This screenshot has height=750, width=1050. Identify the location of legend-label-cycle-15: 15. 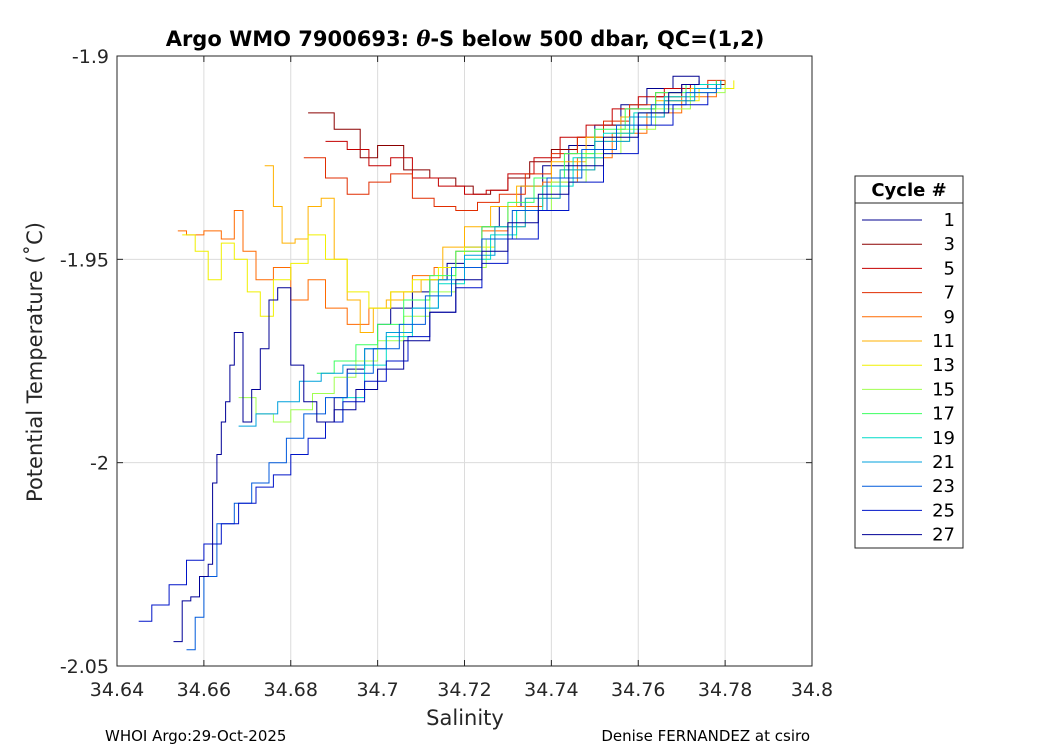
(943, 389).